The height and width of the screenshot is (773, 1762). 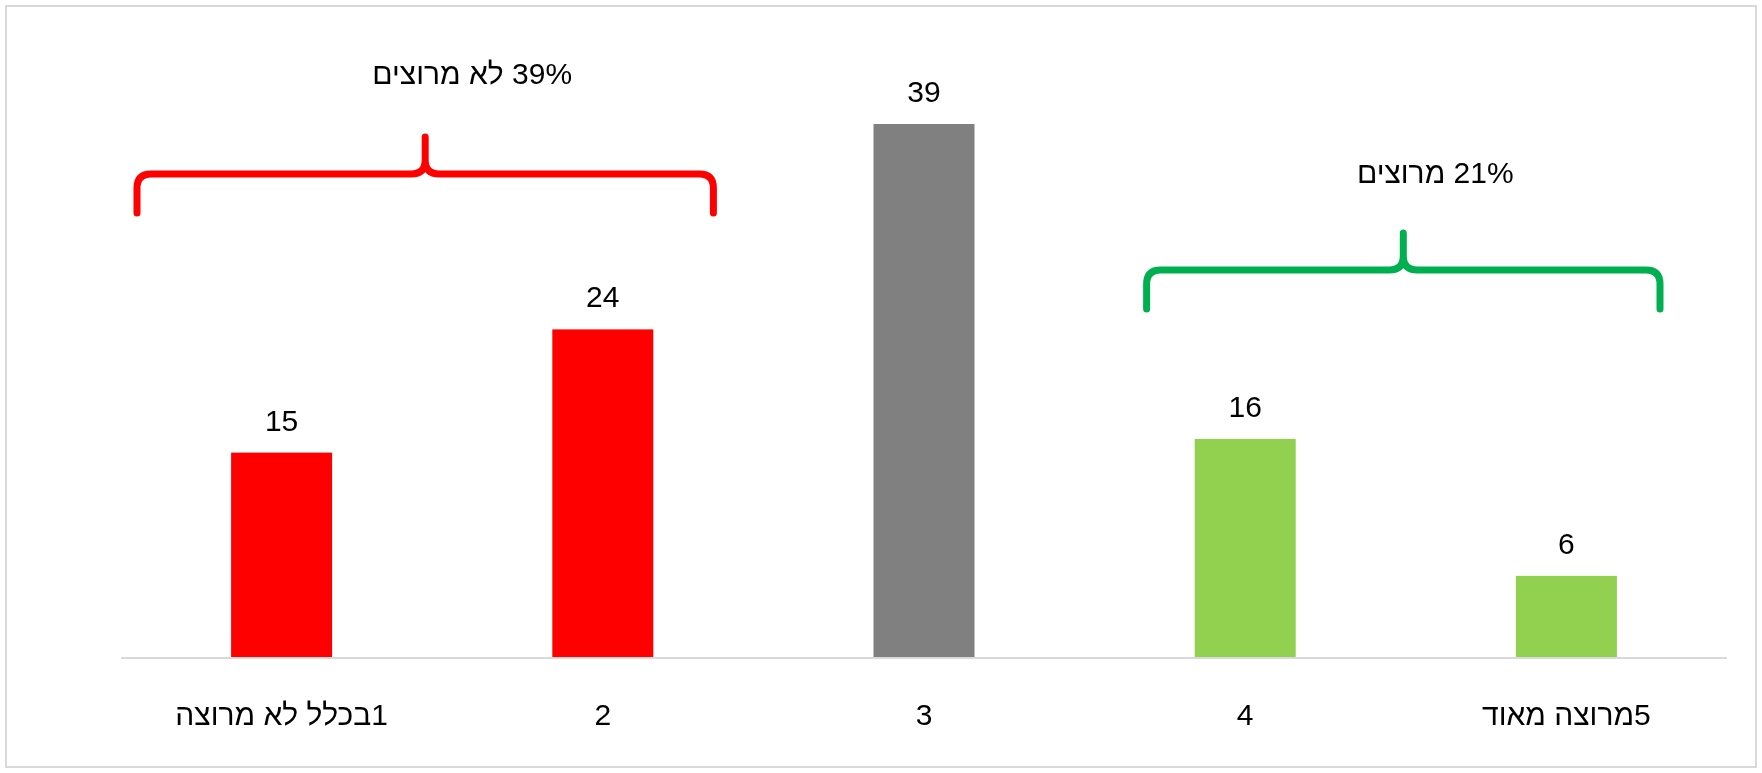 What do you see at coordinates (281, 714) in the screenshot?
I see `x-tick-label: 1בכלל לא מרוצה` at bounding box center [281, 714].